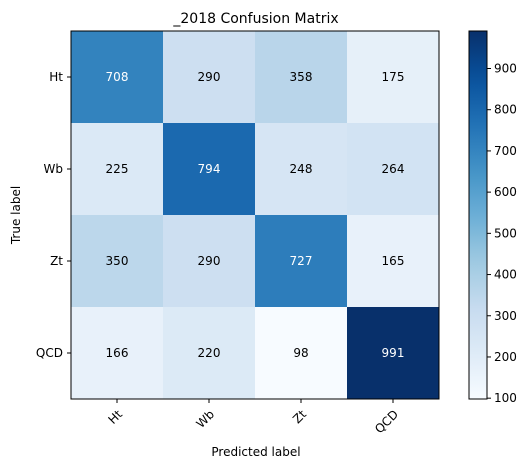  I want to click on cell-value-label: 727, so click(301, 261).